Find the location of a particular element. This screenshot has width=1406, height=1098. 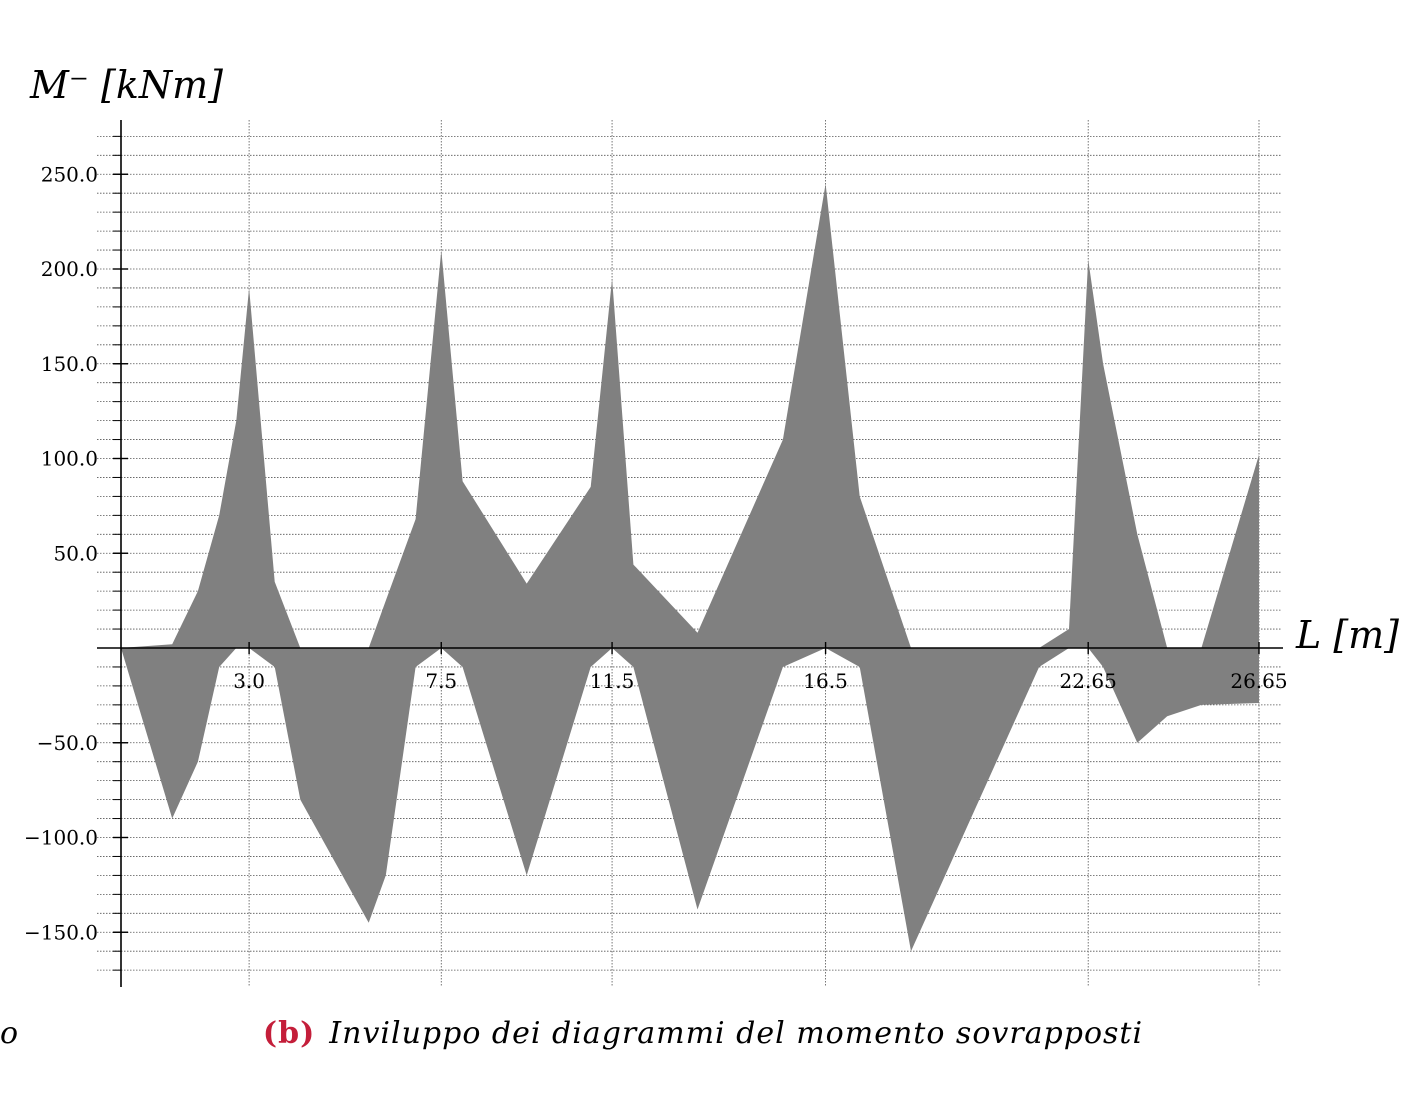

y-tick-label: 50.0 is located at coordinates (75, 553).